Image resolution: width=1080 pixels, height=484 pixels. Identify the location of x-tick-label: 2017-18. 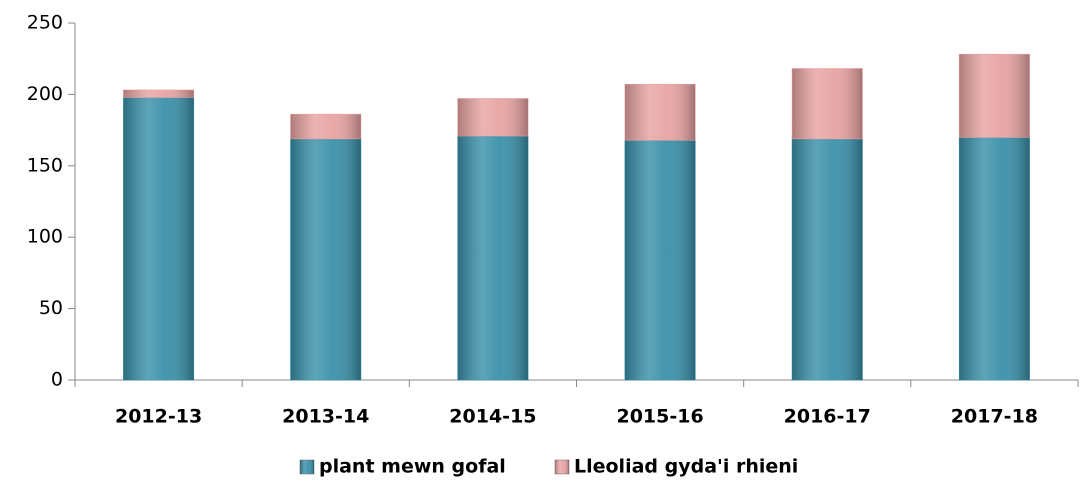
(994, 417).